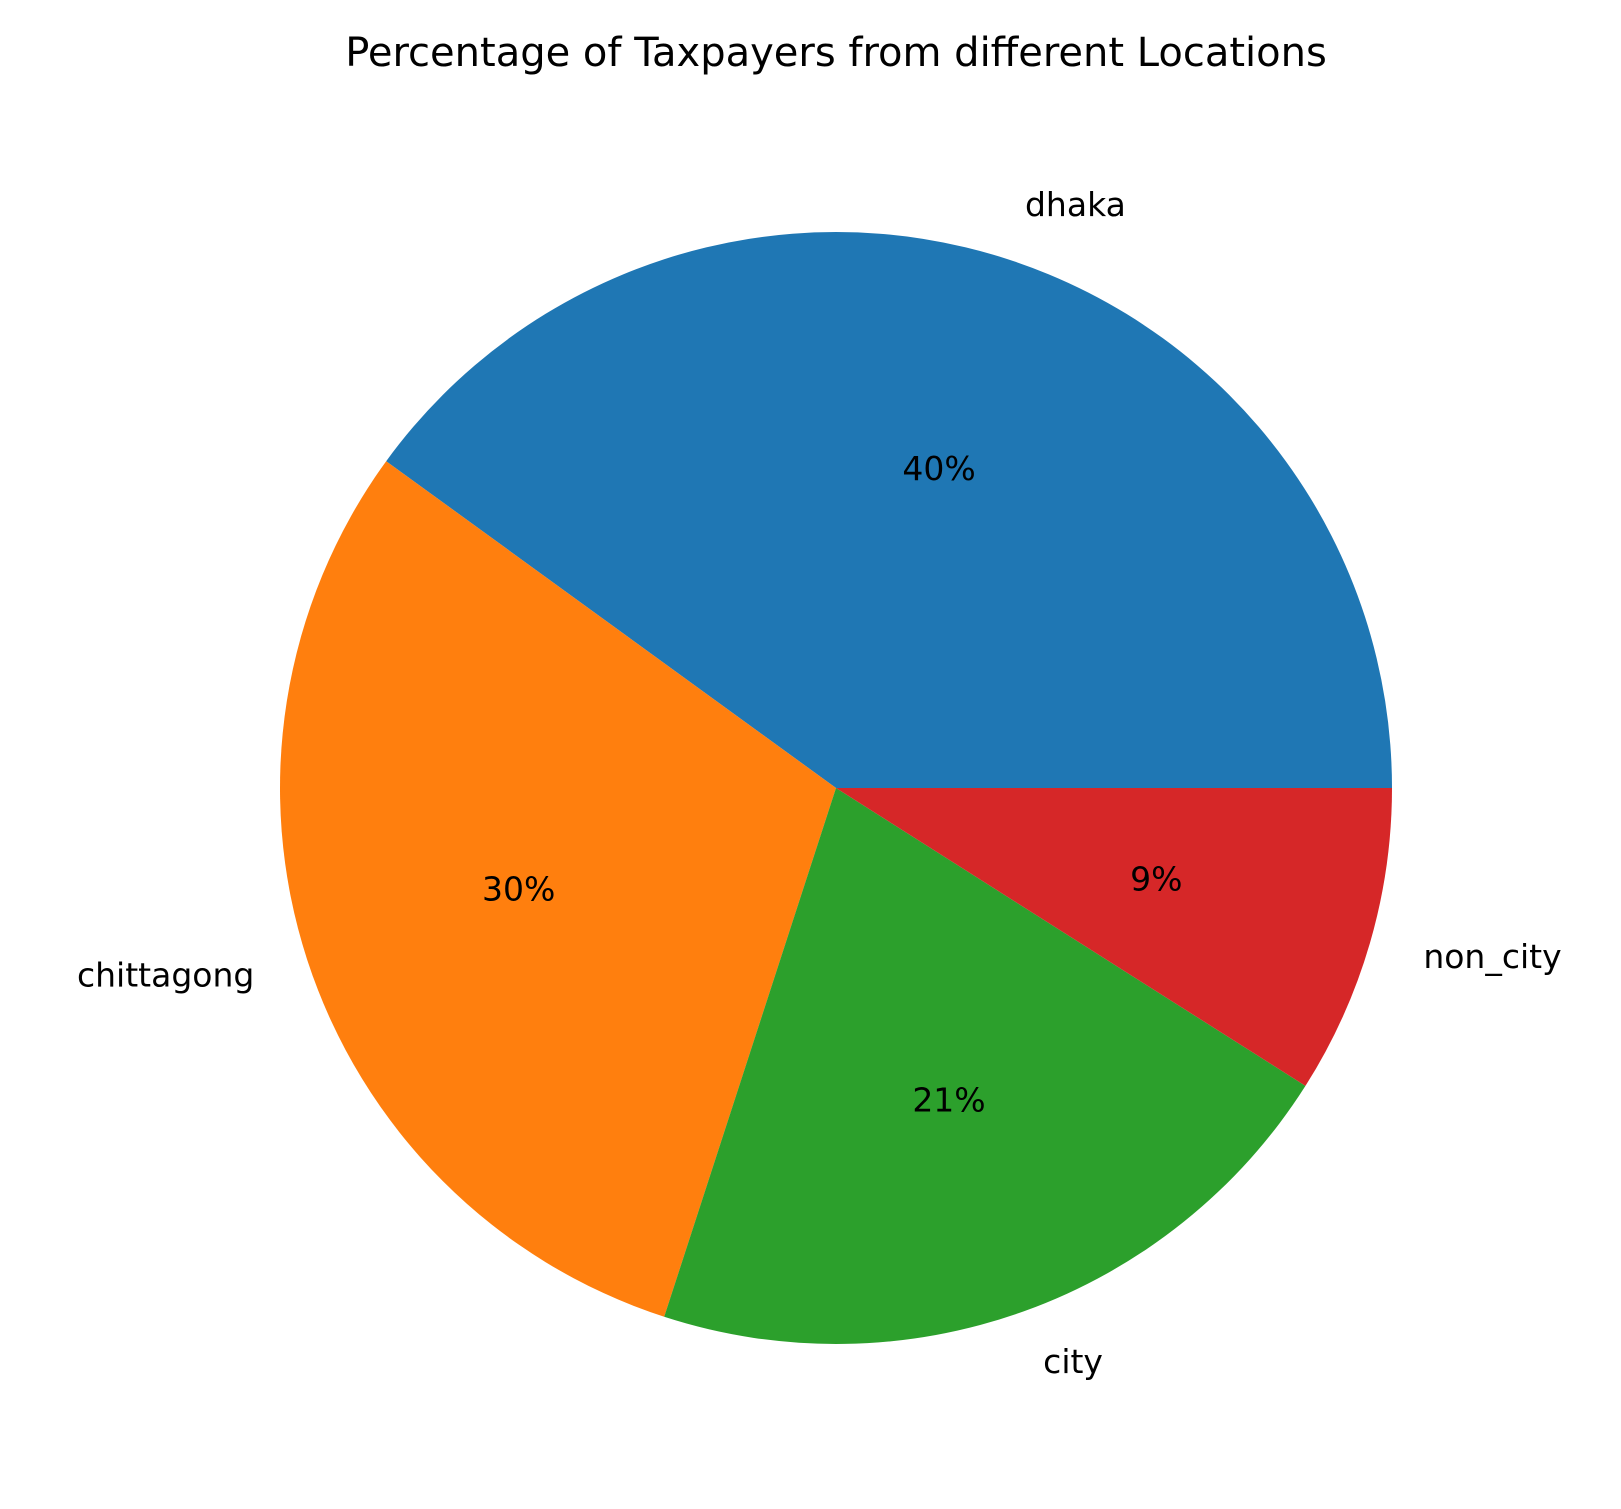 The image size is (1621, 1509). Describe the element at coordinates (948, 1099) in the screenshot. I see `percent-label-city: 21%` at that location.